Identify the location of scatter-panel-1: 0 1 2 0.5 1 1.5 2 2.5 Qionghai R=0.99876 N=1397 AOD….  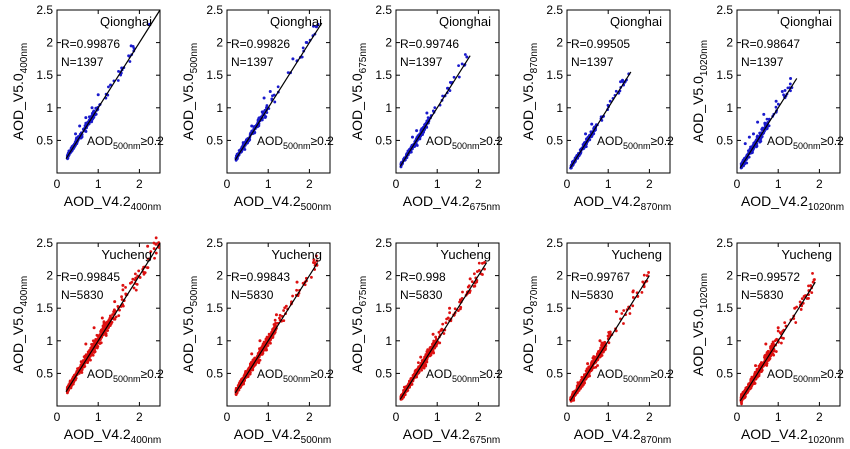
(87, 108).